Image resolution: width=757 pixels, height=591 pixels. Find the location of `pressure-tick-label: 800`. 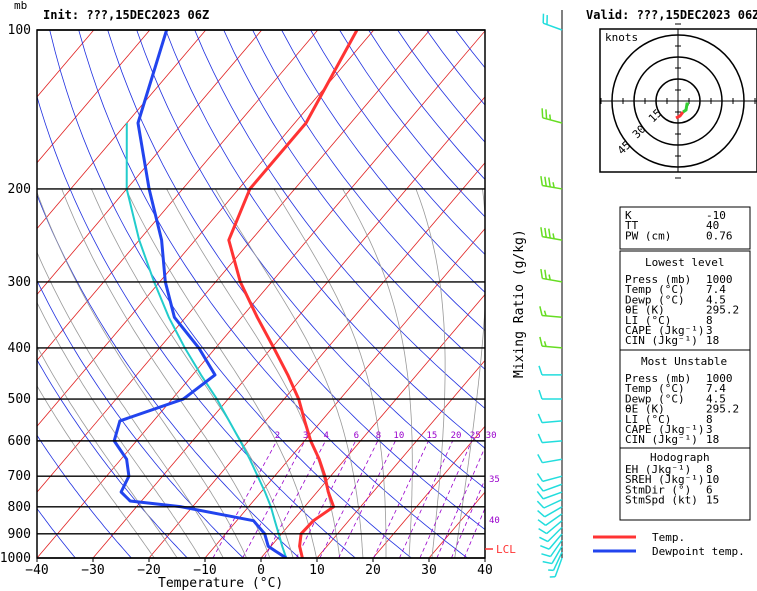

pressure-tick-label: 800 is located at coordinates (19, 507).